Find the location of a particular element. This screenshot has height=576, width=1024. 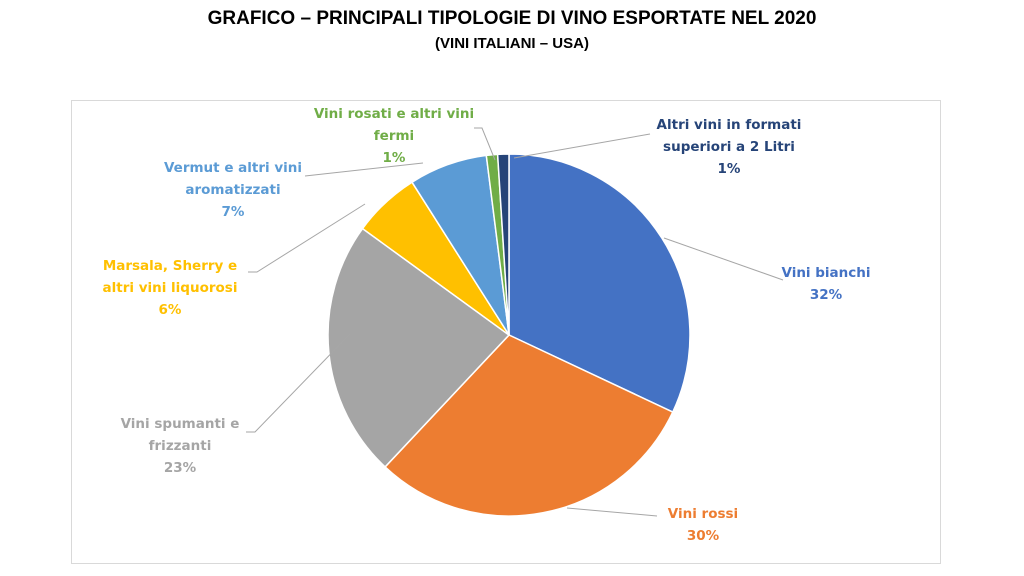

slice-label-3-line-0: Marsala, Sherry e is located at coordinates (170, 266).